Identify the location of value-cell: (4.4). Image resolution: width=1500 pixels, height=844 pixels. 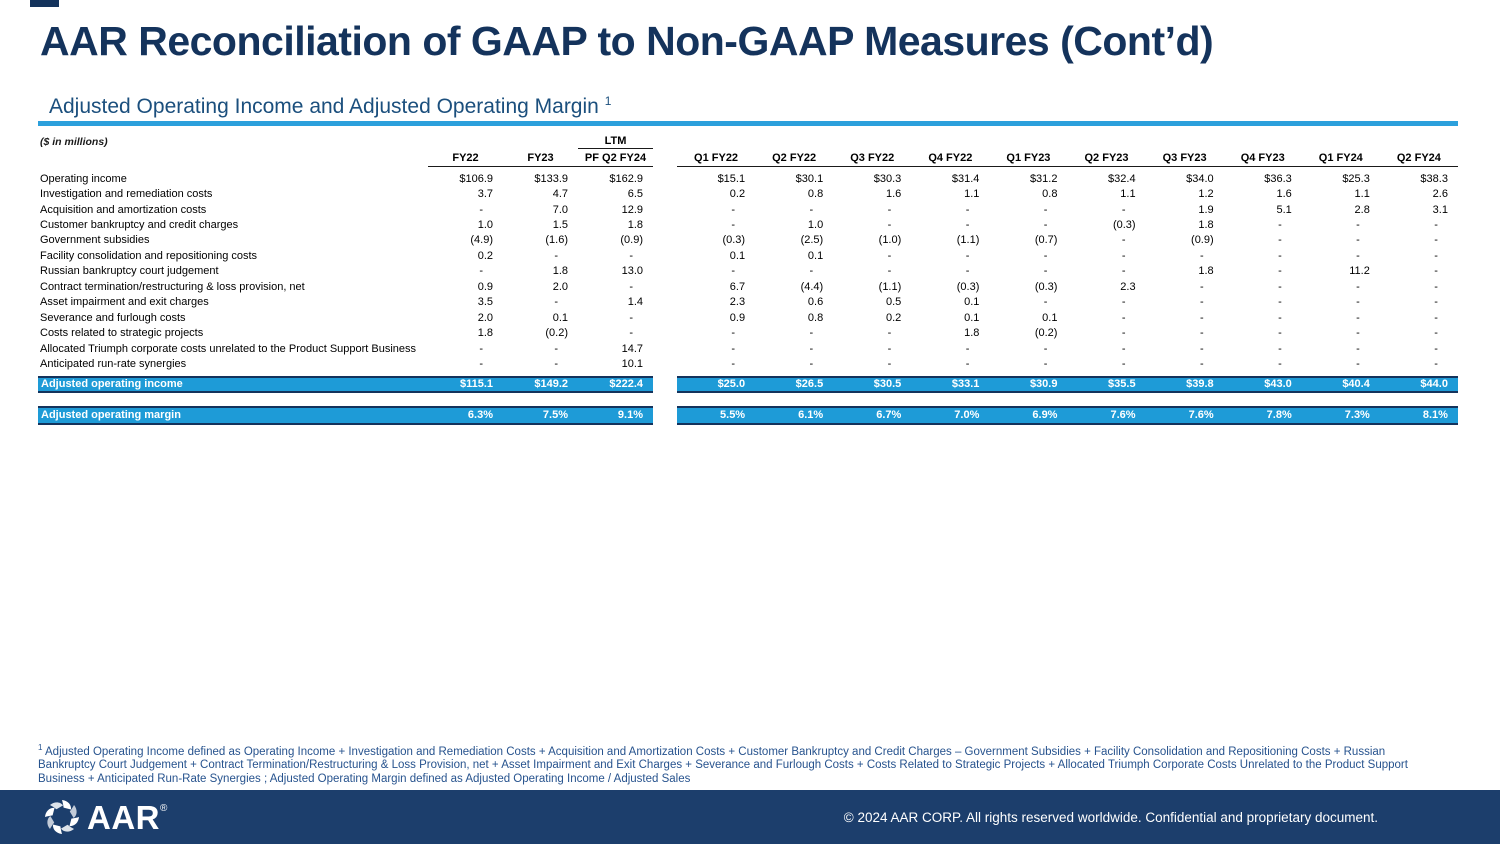
(812, 286).